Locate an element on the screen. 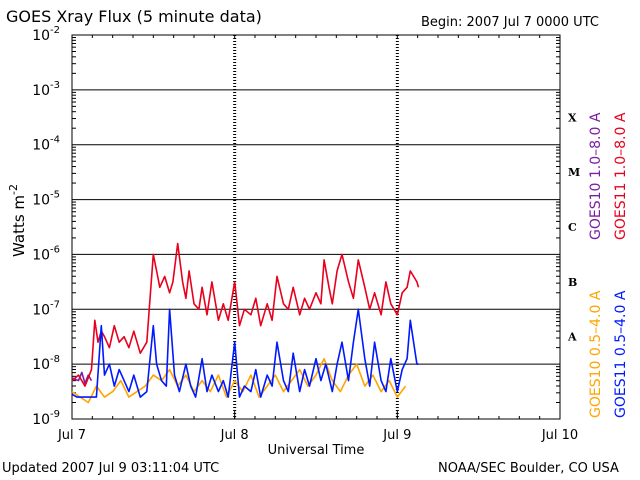 The height and width of the screenshot is (480, 640). legend-entry: GOES11 0.5–4.0 A is located at coordinates (621, 354).